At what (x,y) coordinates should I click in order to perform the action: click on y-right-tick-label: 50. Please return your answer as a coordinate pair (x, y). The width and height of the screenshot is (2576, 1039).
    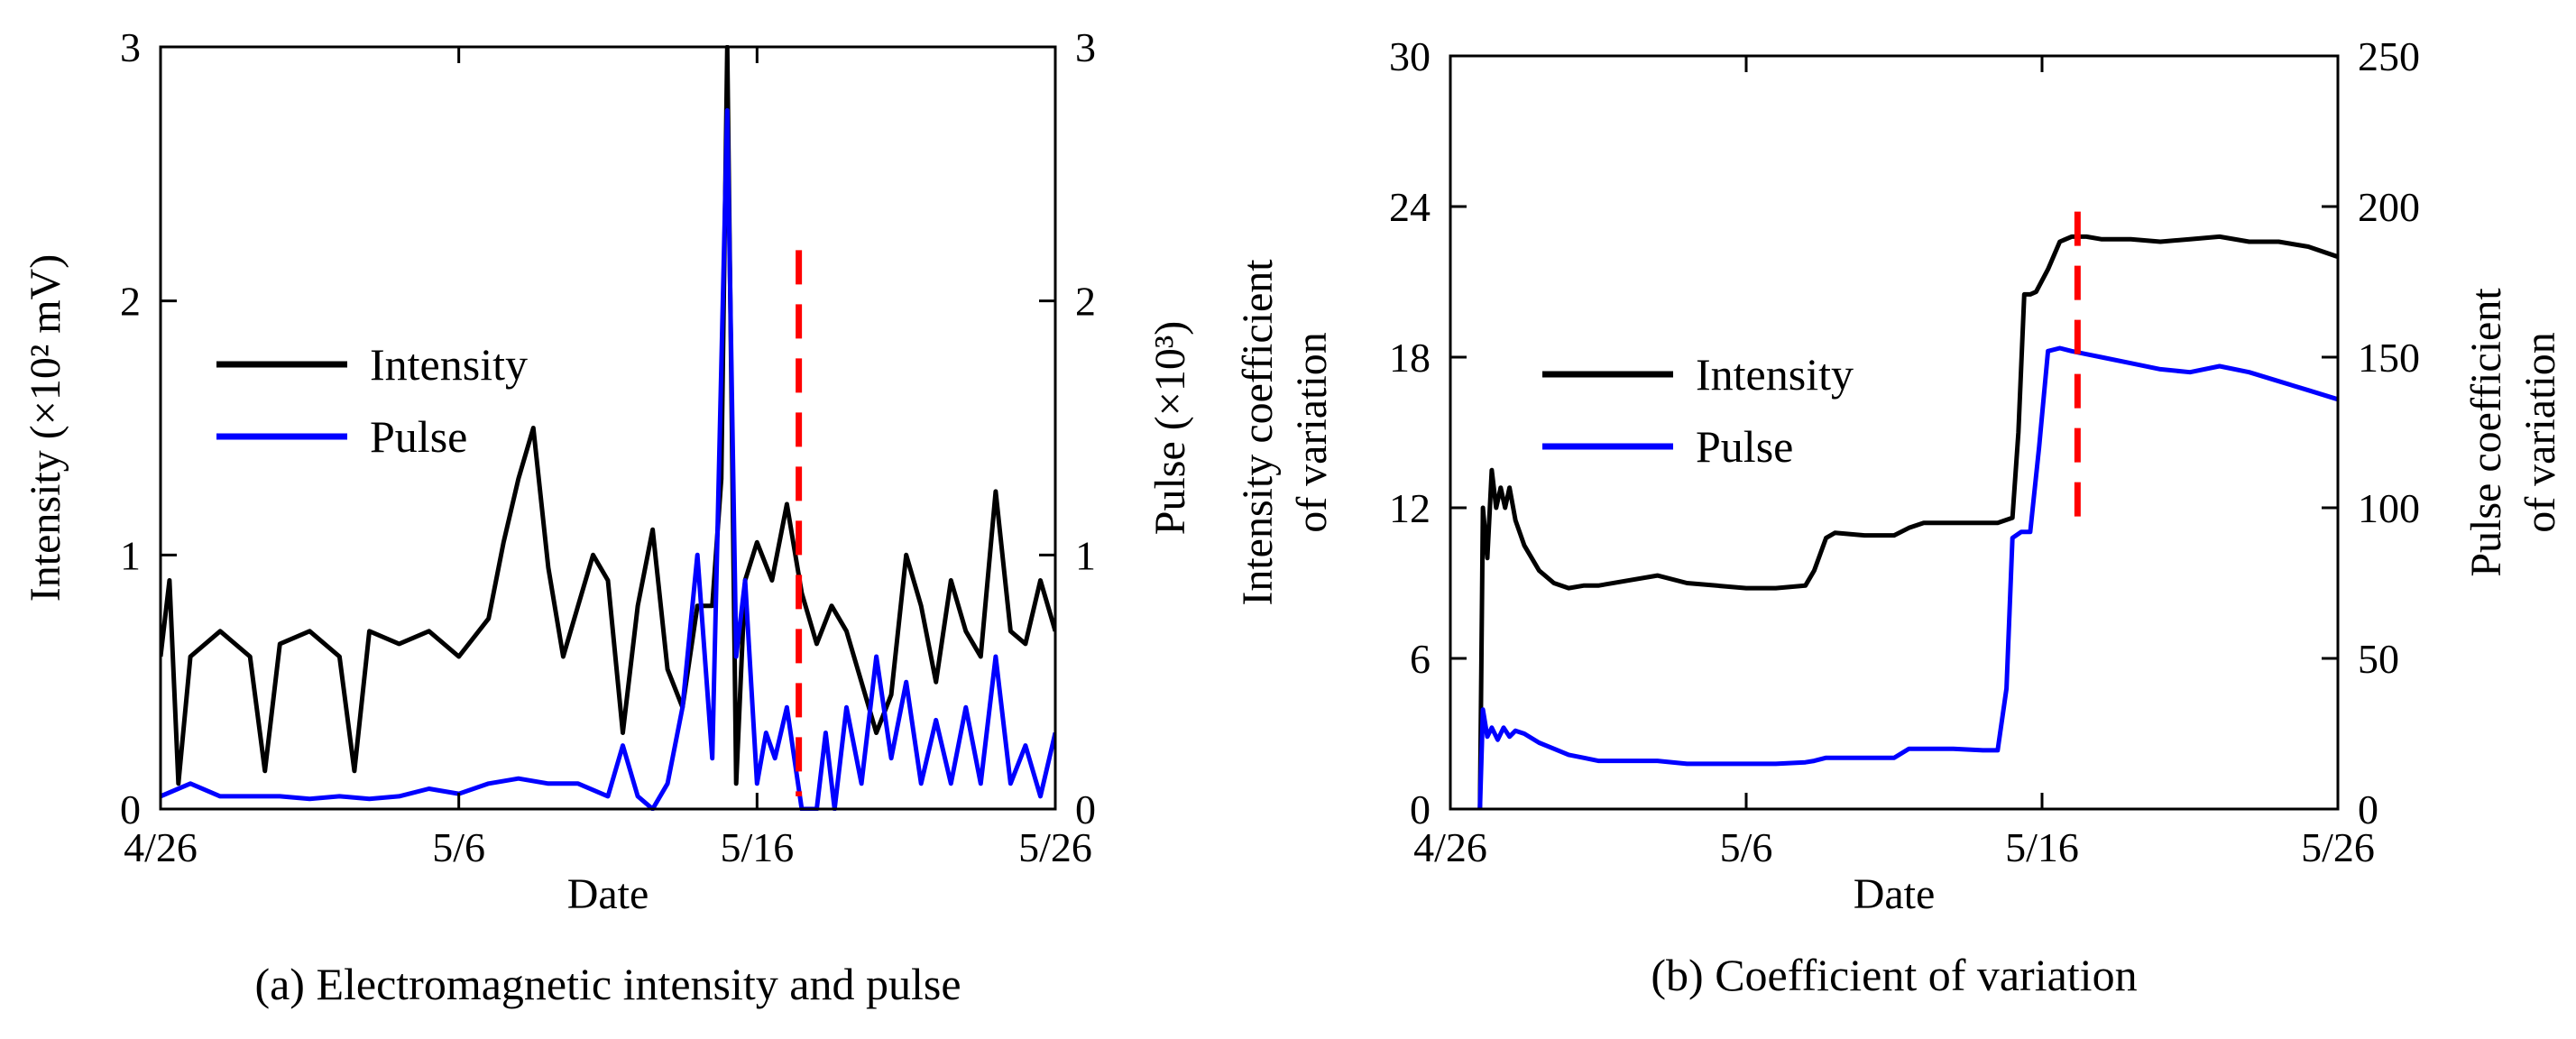
    Looking at the image, I should click on (2379, 659).